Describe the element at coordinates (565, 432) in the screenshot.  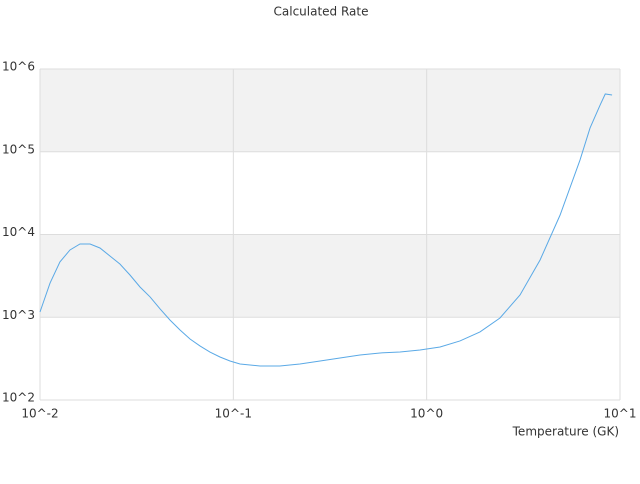
I see `x-axis-label: Temperature (GK)` at that location.